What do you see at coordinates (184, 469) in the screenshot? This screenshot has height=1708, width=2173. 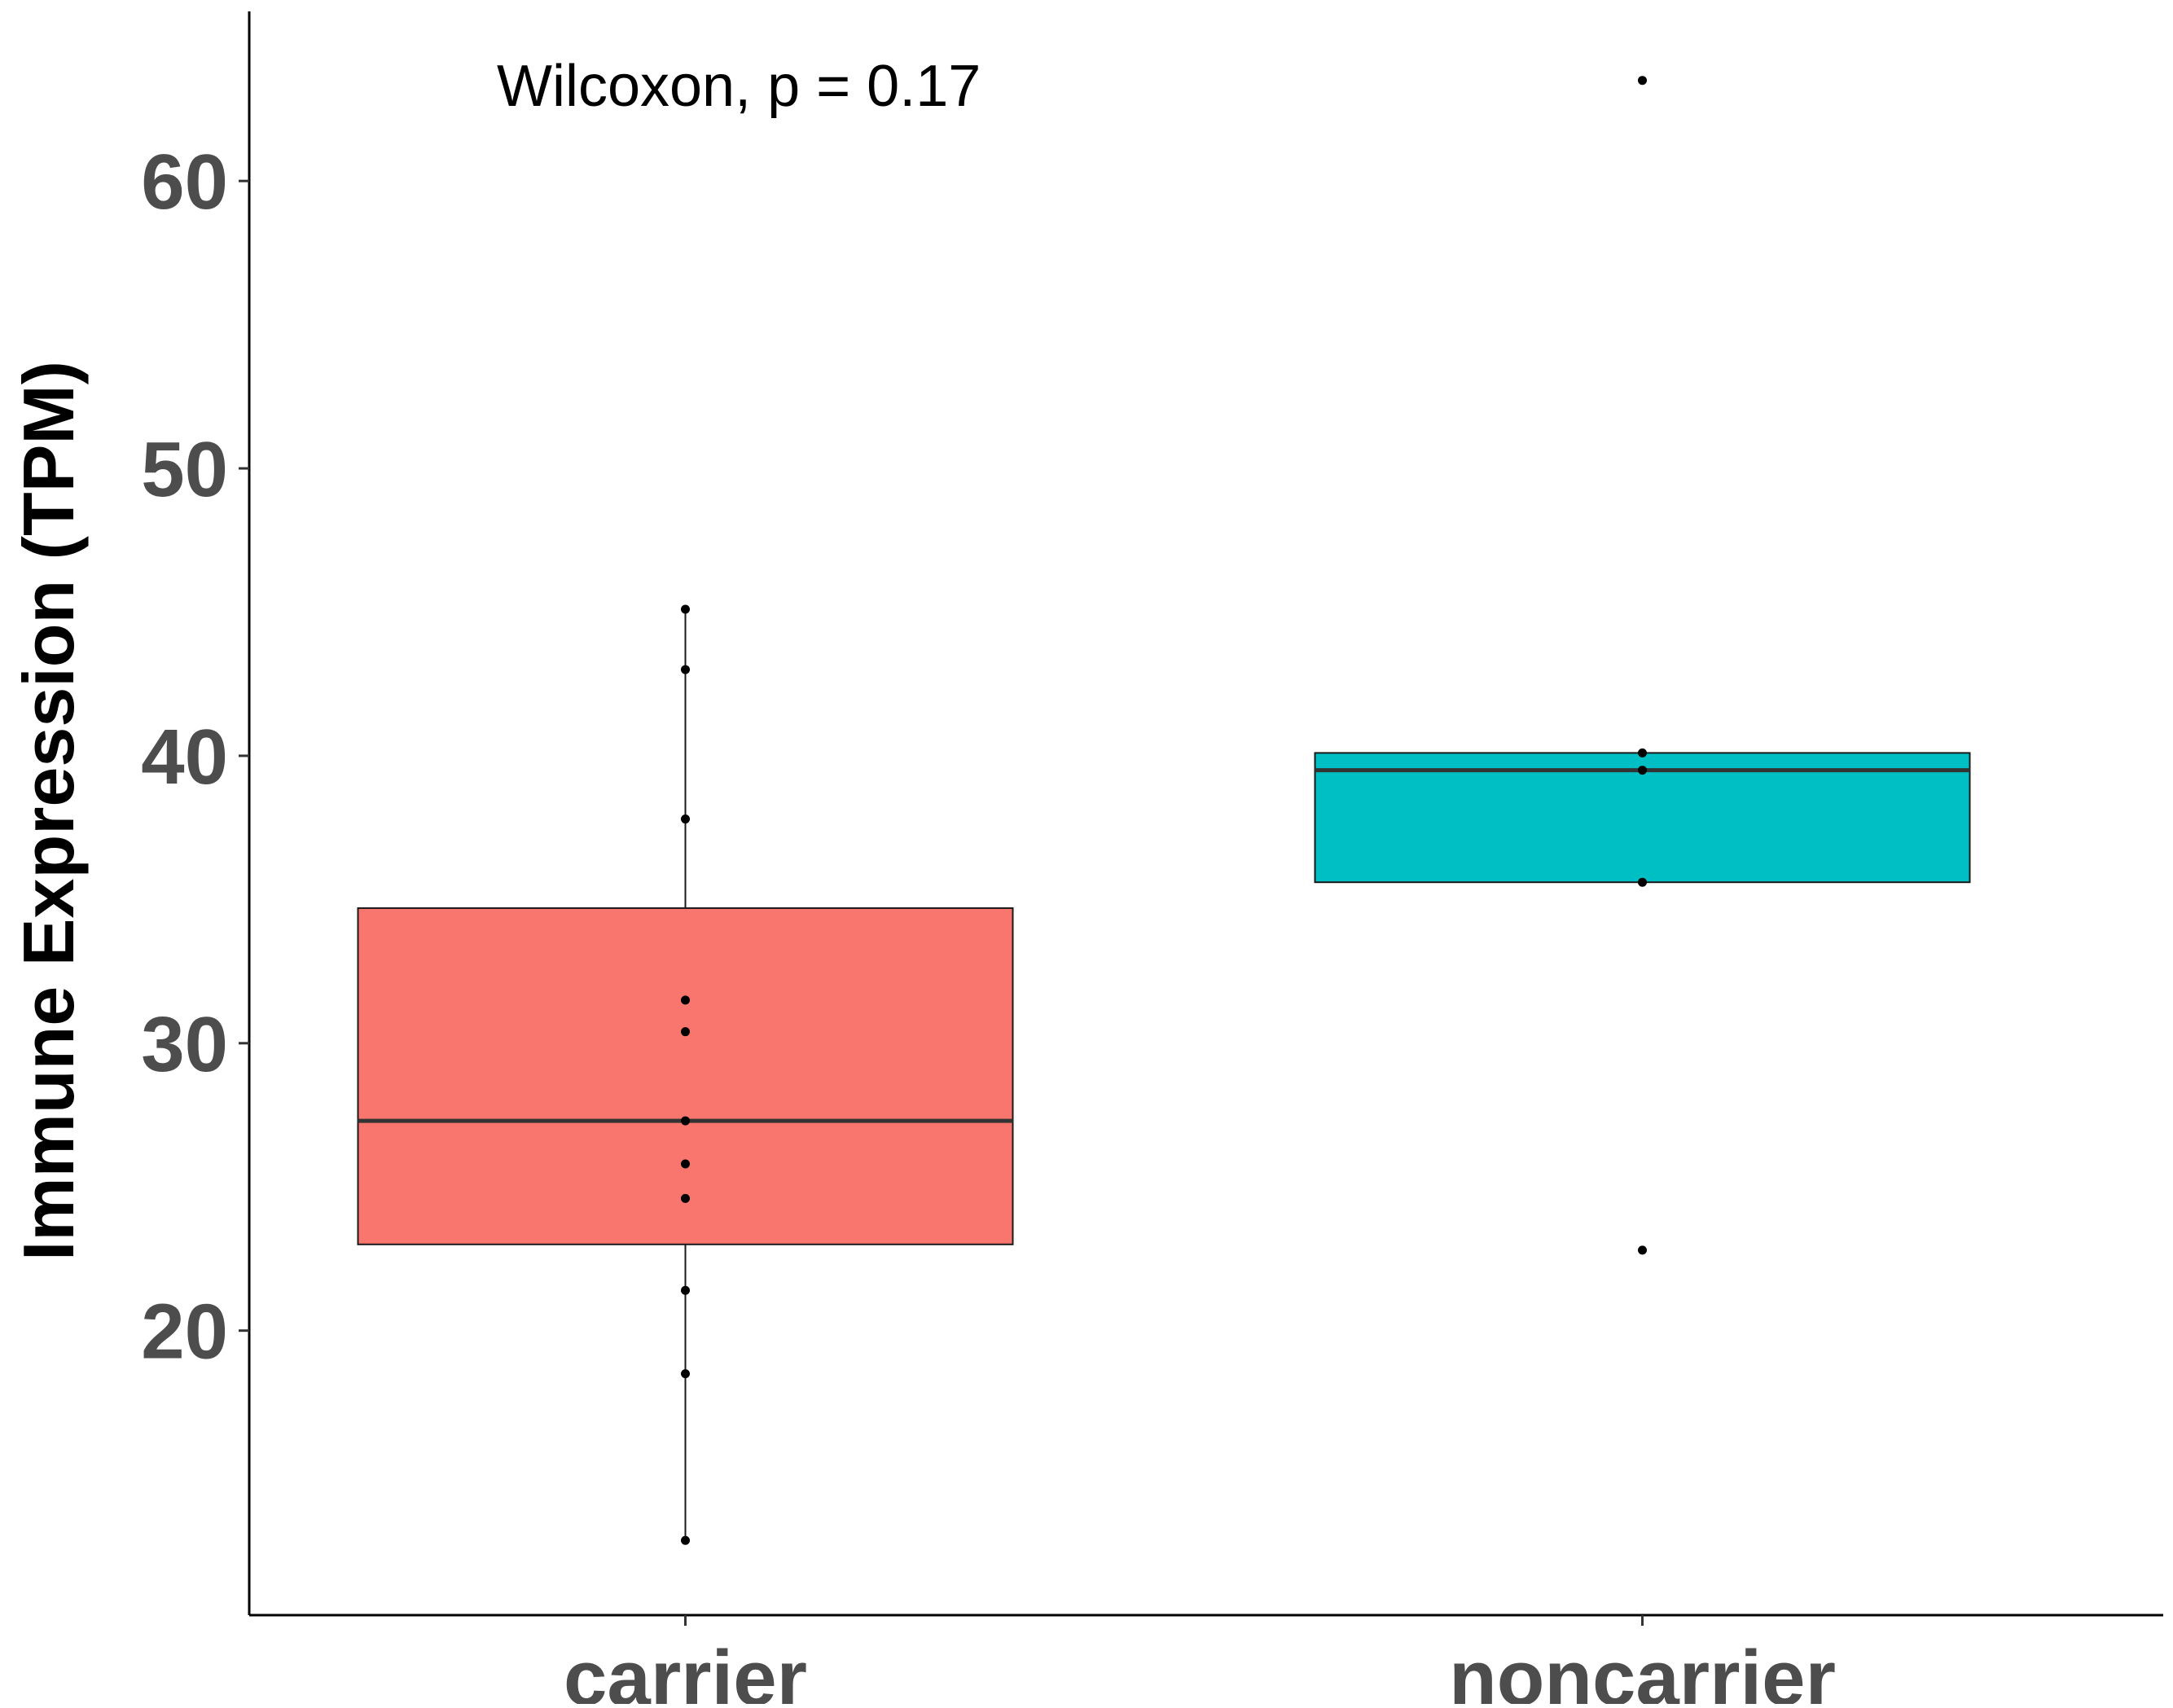 I see `y-tick-label: 50` at bounding box center [184, 469].